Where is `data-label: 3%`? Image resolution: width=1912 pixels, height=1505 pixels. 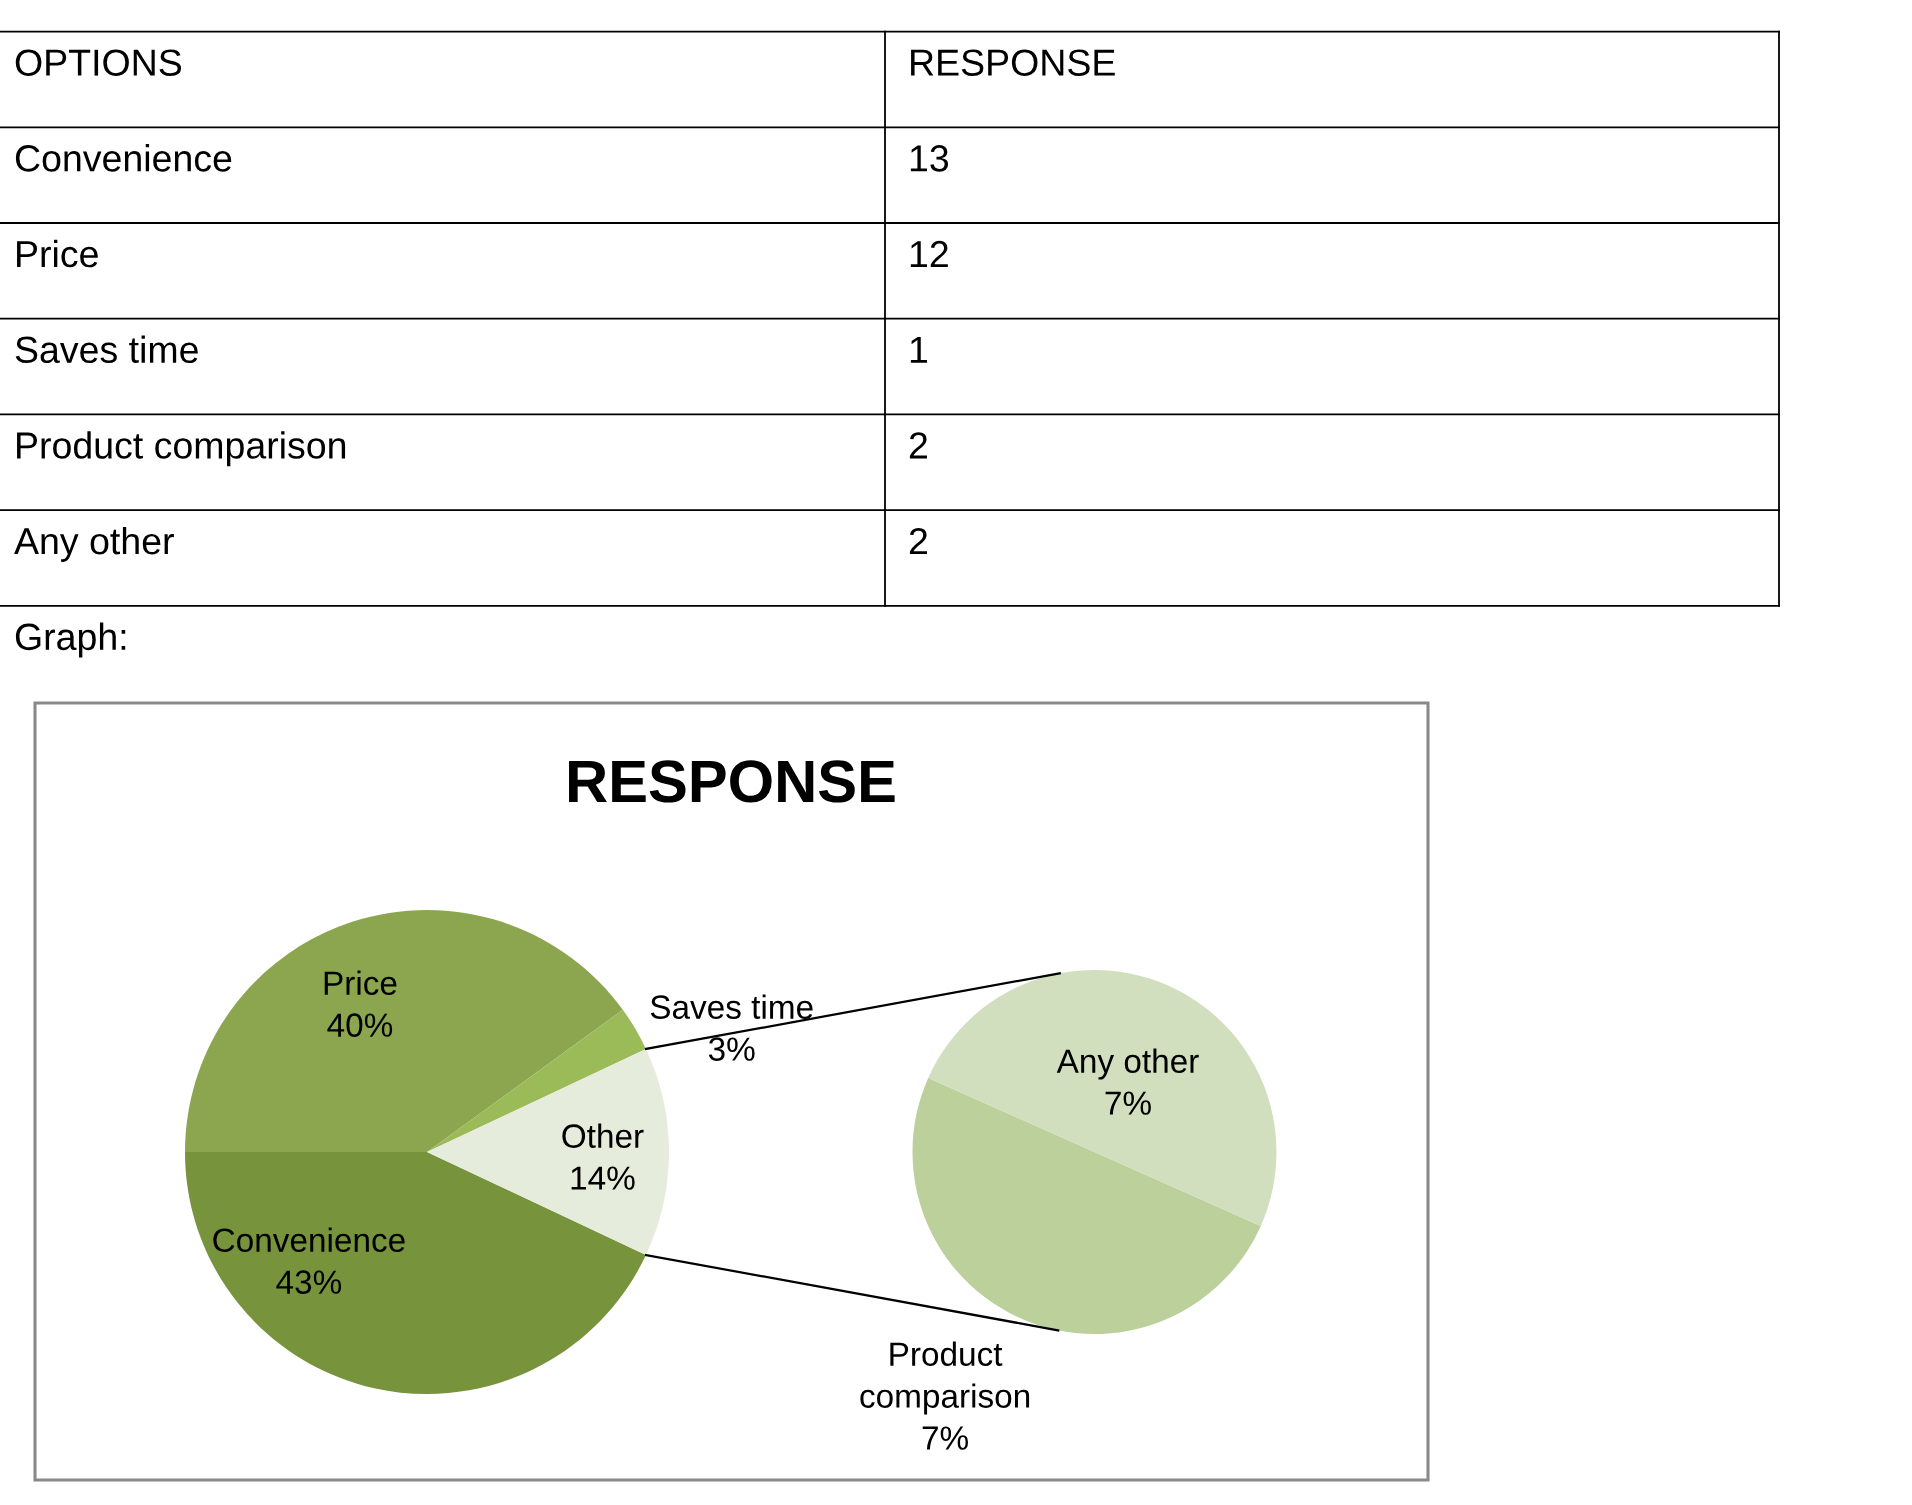 data-label: 3% is located at coordinates (731, 1049).